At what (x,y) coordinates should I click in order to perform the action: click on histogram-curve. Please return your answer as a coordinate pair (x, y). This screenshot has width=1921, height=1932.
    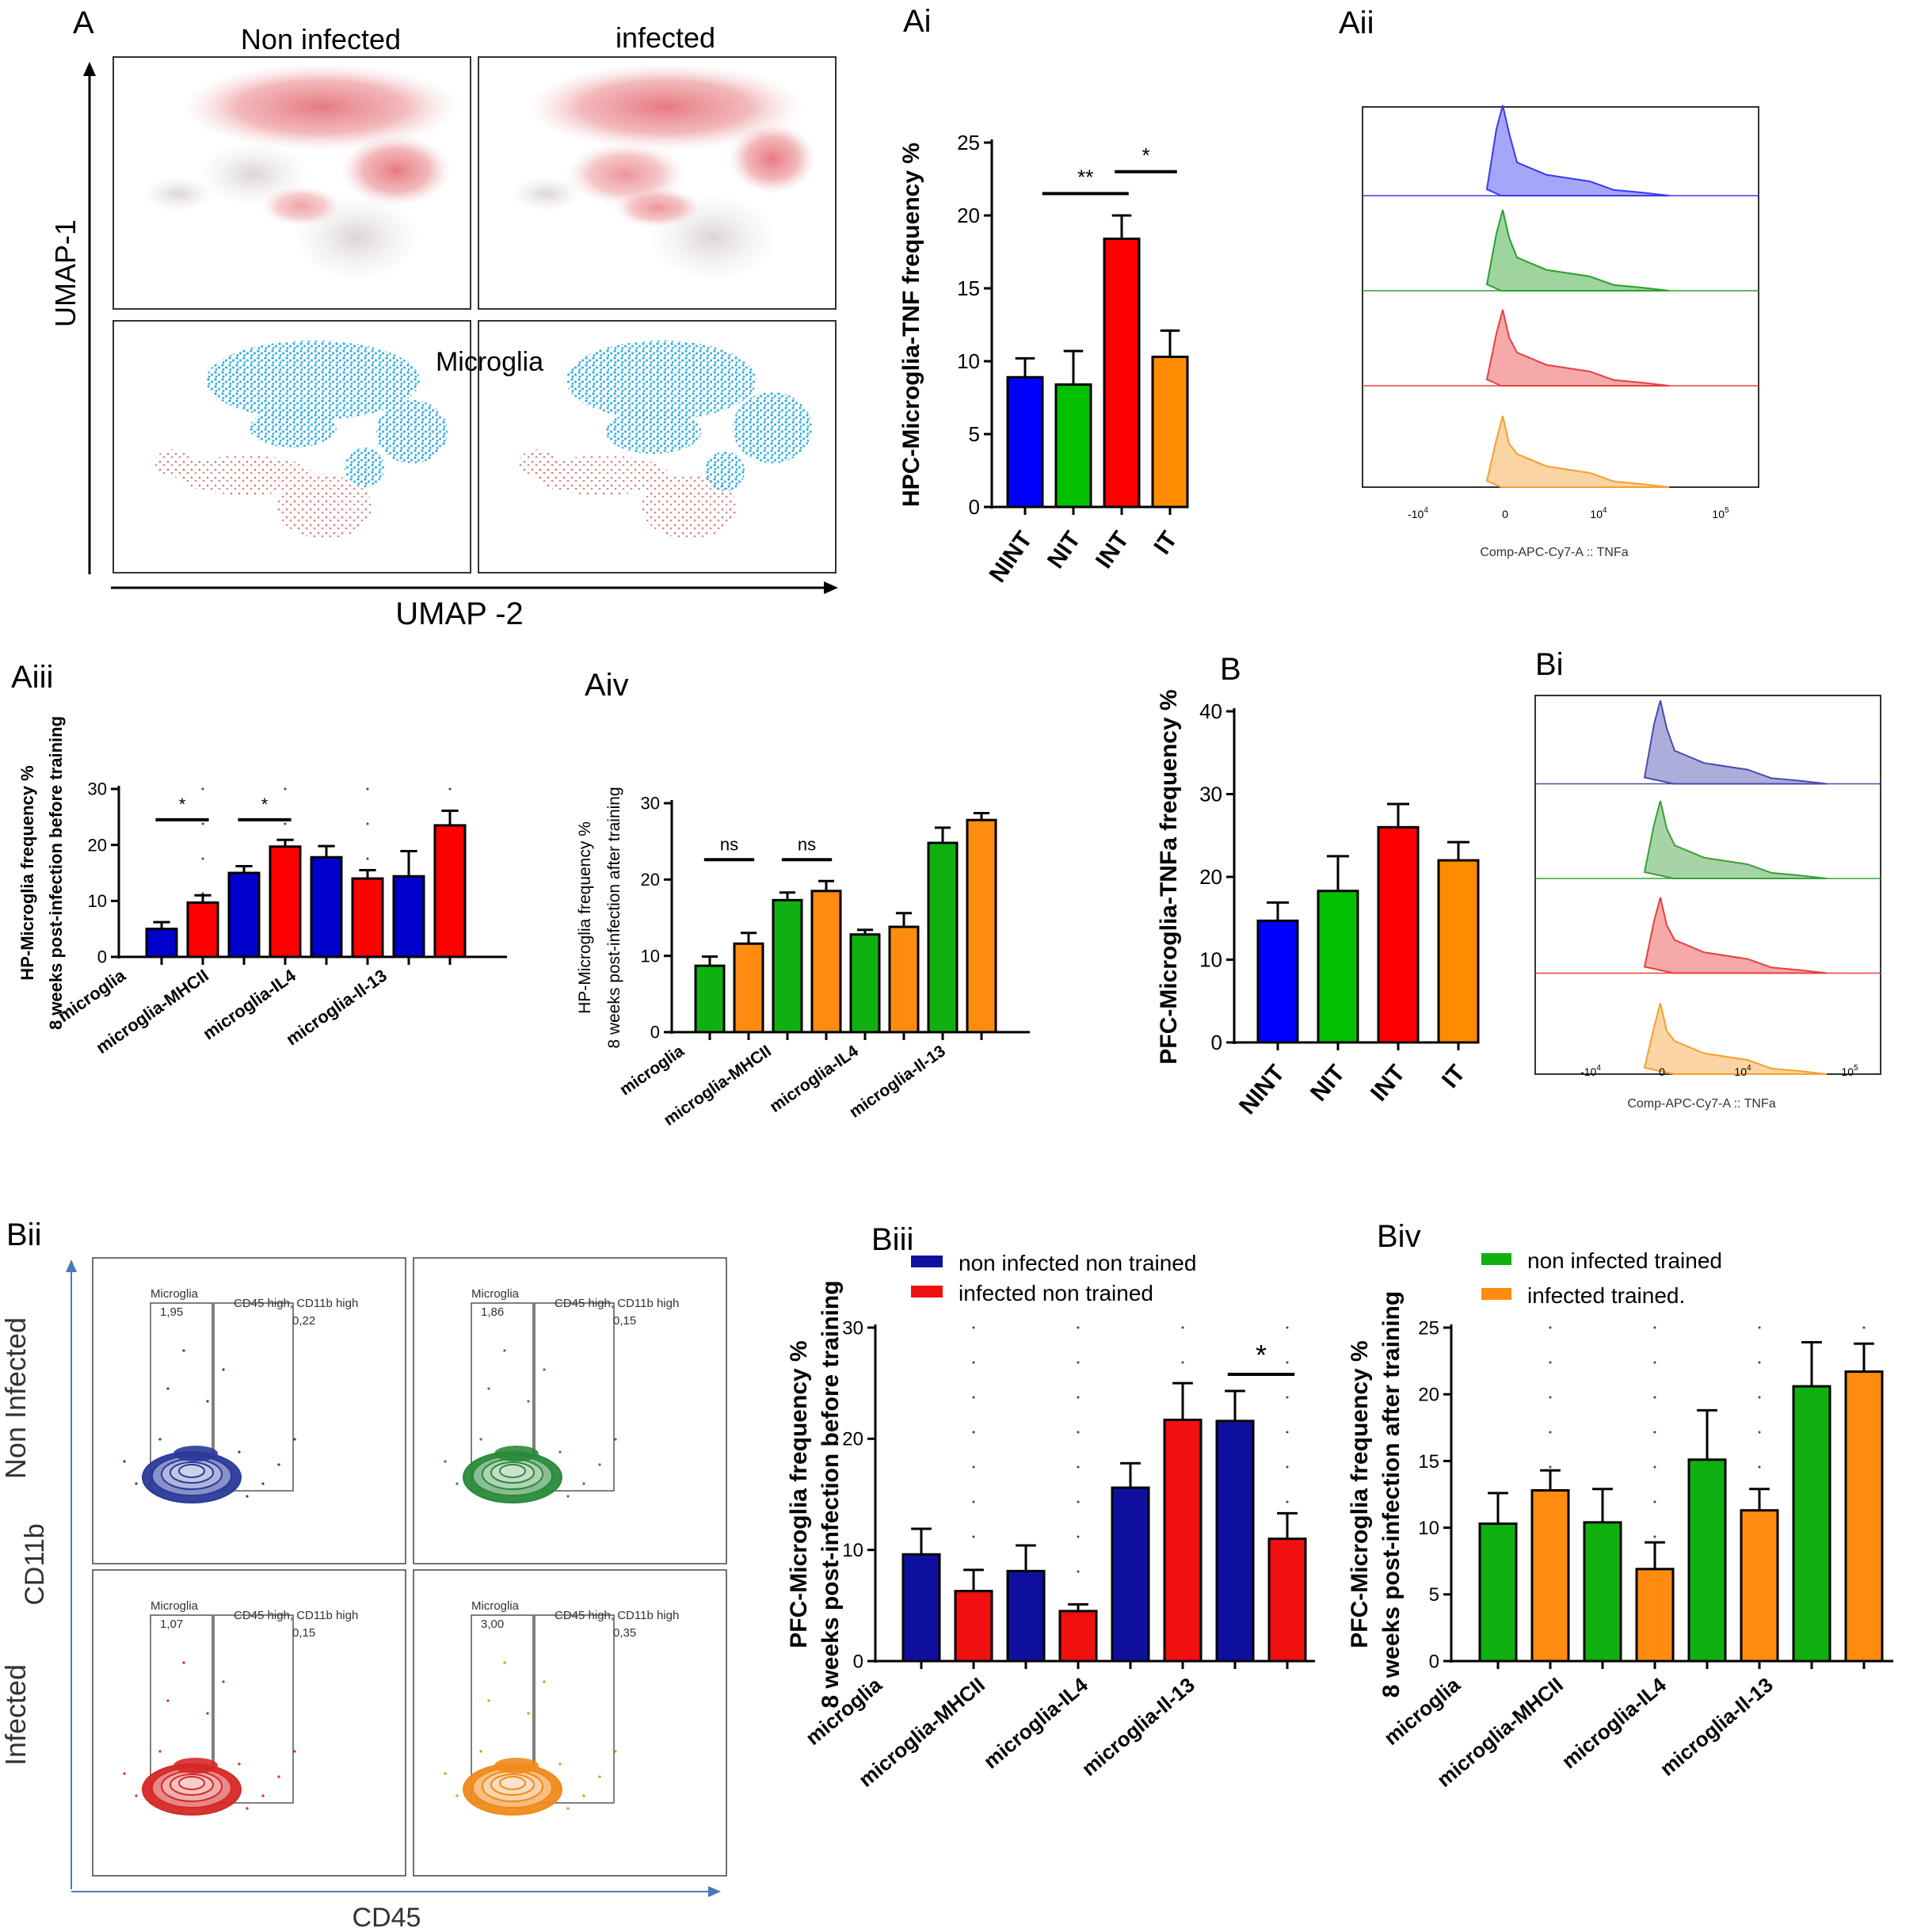
    Looking at the image, I should click on (1736, 935).